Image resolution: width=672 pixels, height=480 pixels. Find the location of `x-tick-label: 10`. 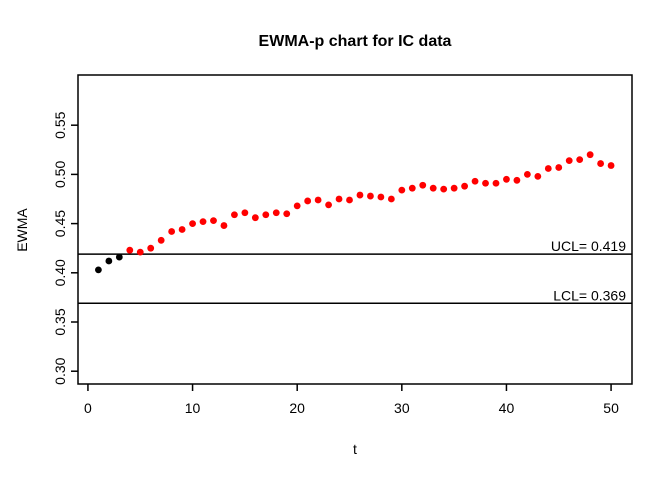

x-tick-label: 10 is located at coordinates (193, 408).